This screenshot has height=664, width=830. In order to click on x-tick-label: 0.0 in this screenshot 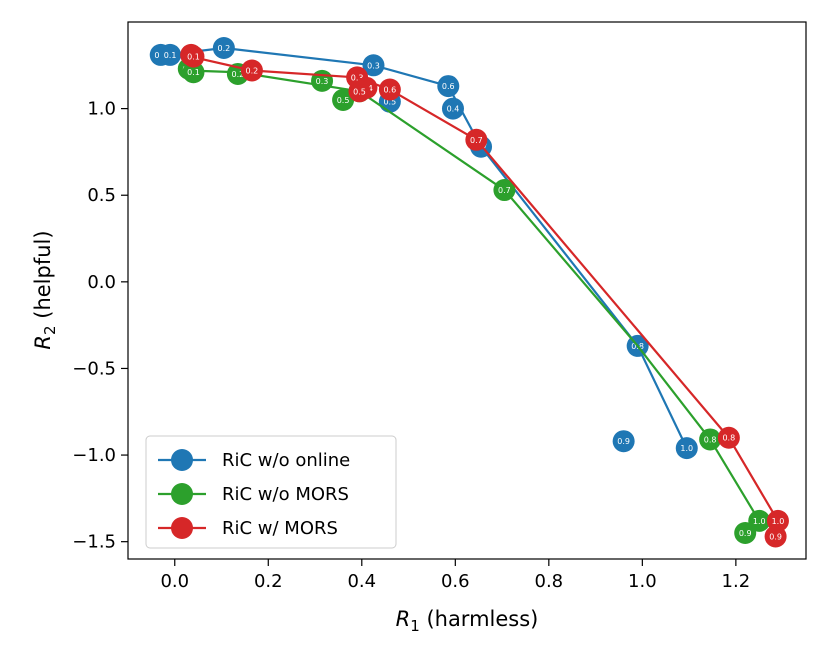, I will do `click(174, 581)`.